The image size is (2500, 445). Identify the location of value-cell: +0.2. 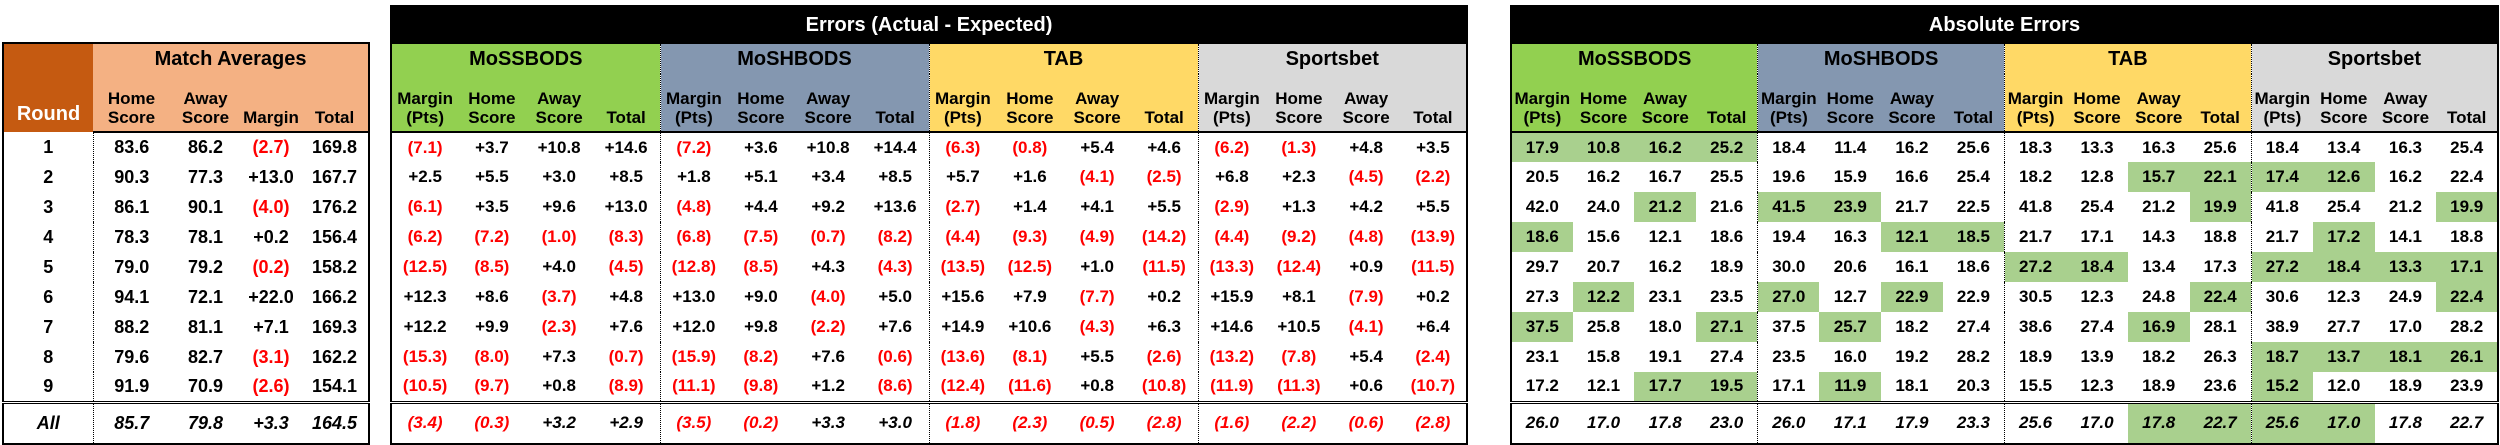
(1433, 296).